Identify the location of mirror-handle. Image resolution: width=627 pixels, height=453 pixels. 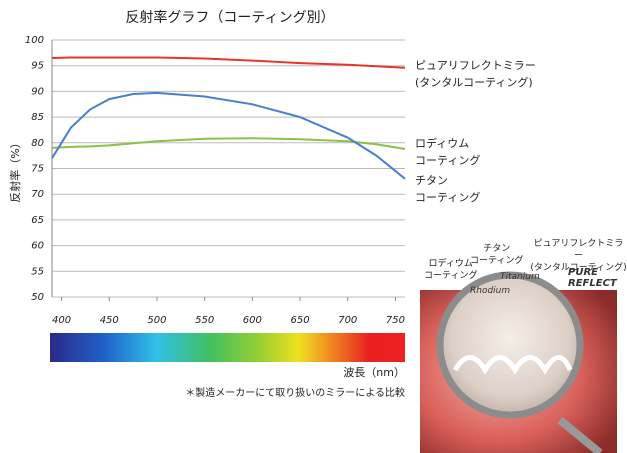
(580, 434).